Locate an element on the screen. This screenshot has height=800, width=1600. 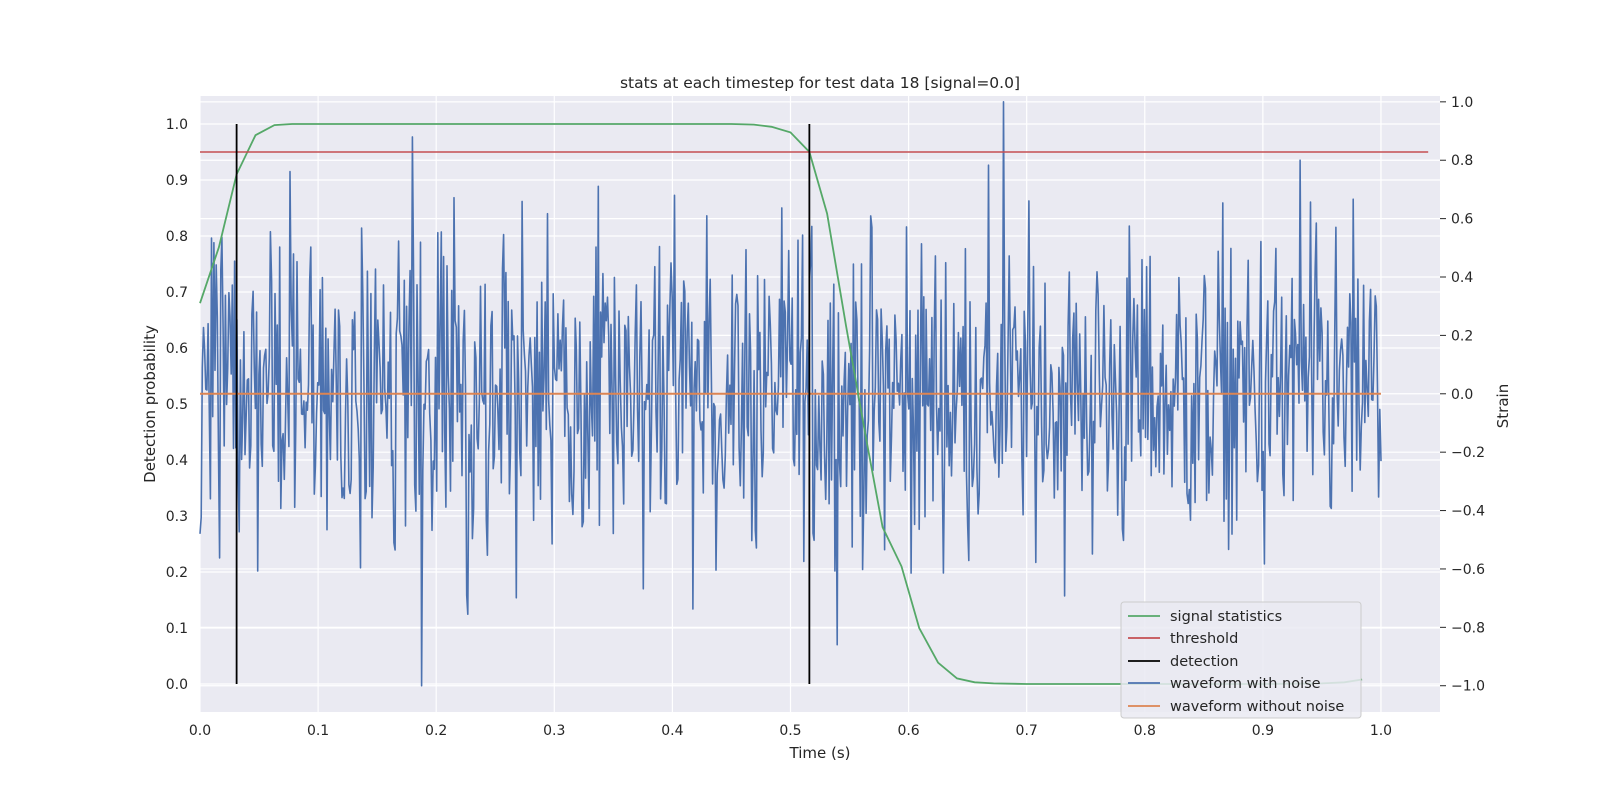
y2-tick-label: −1.0 is located at coordinates (1468, 687).